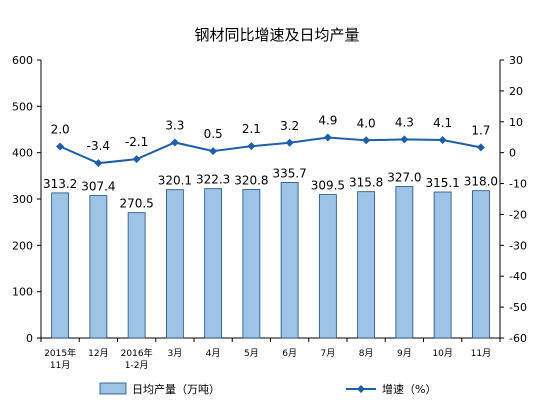  I want to click on right-tick-label: -40, so click(518, 276).